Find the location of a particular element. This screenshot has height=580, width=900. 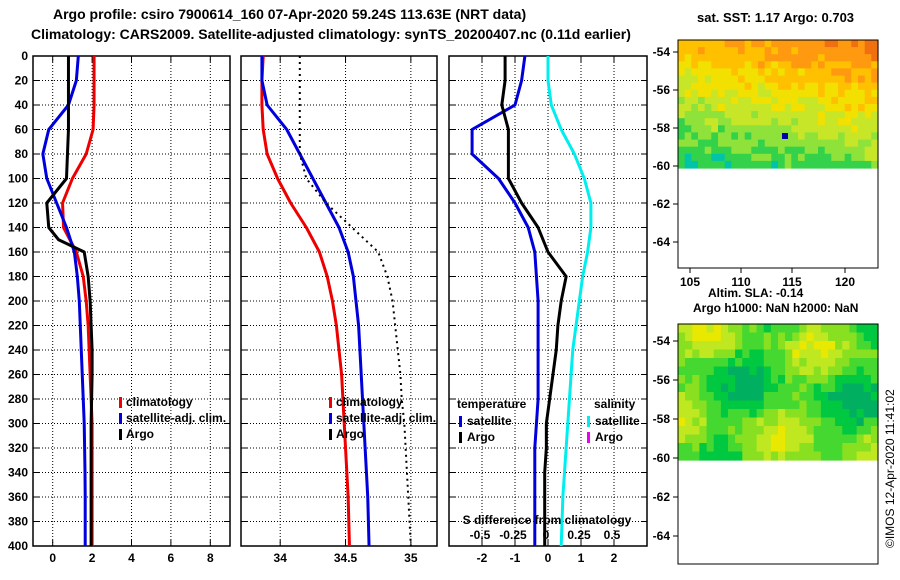

y-tick-label: 180 is located at coordinates (18, 277).